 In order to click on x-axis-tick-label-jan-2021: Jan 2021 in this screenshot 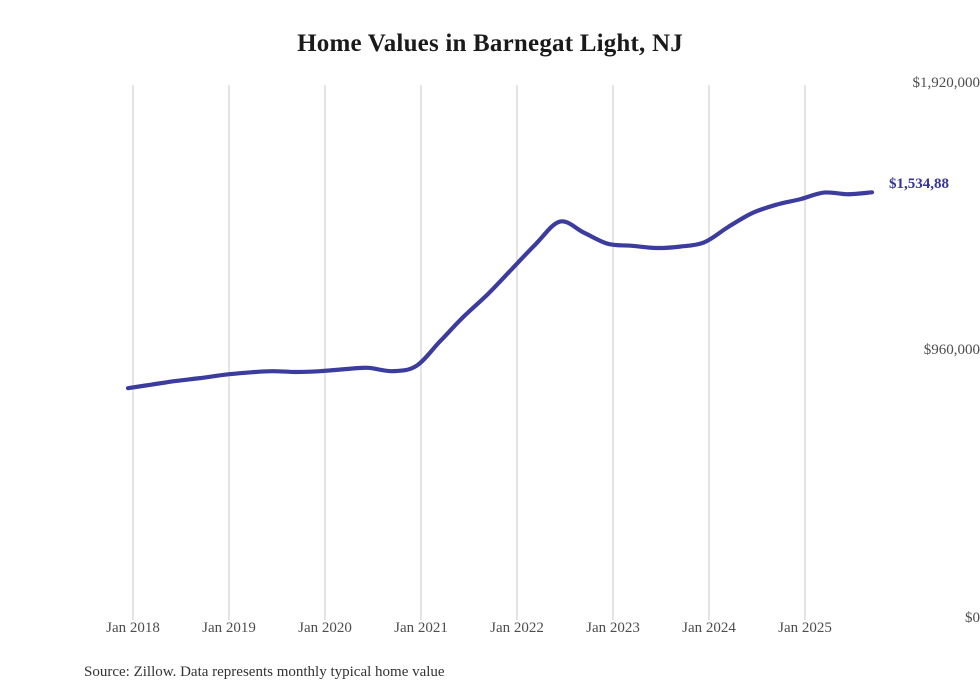, I will do `click(421, 628)`.